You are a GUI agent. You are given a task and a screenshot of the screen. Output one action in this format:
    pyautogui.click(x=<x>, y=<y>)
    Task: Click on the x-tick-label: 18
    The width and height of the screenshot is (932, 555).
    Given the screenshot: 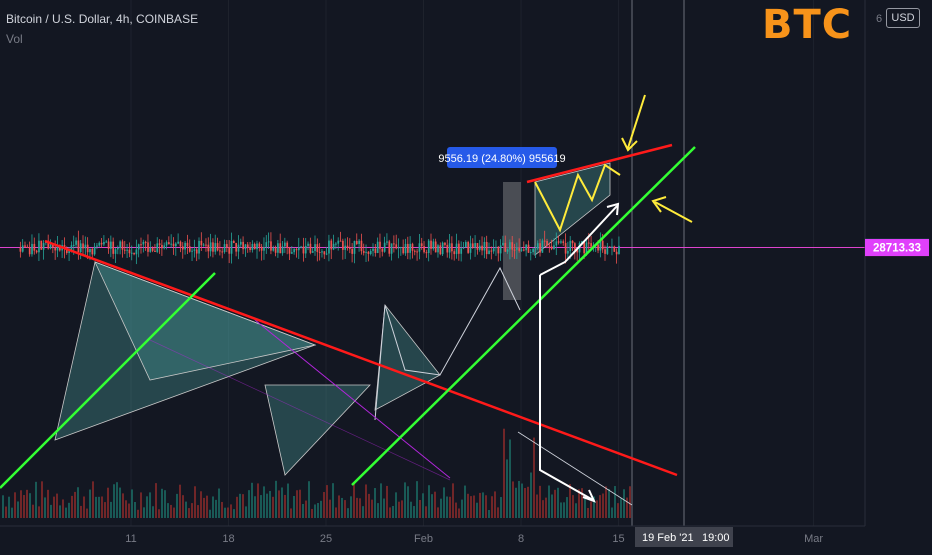 What is the action you would take?
    pyautogui.click(x=228, y=539)
    